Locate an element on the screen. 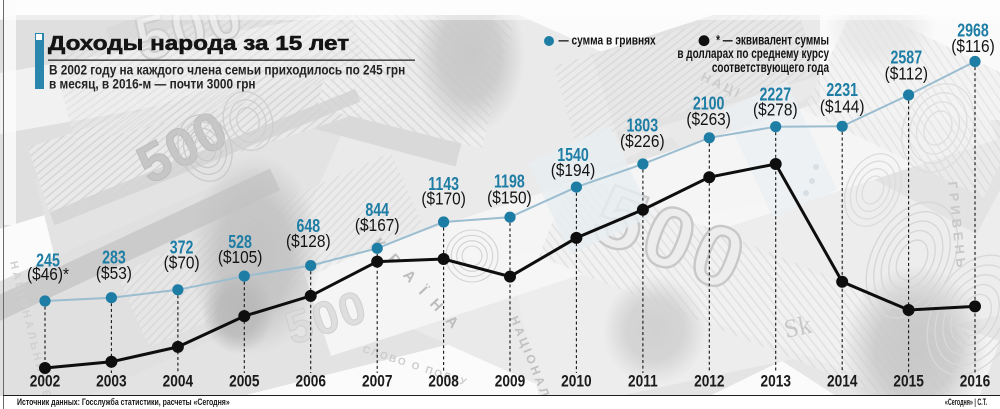 Image resolution: width=1000 pixels, height=409 pixels. svg-text: — сумма в гривнях is located at coordinates (608, 40).